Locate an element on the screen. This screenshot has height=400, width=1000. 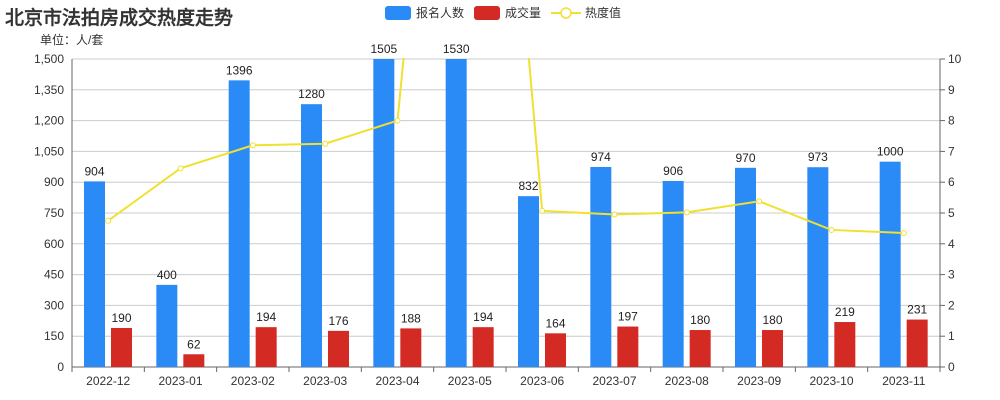
data-label: 164 is located at coordinates (555, 323).